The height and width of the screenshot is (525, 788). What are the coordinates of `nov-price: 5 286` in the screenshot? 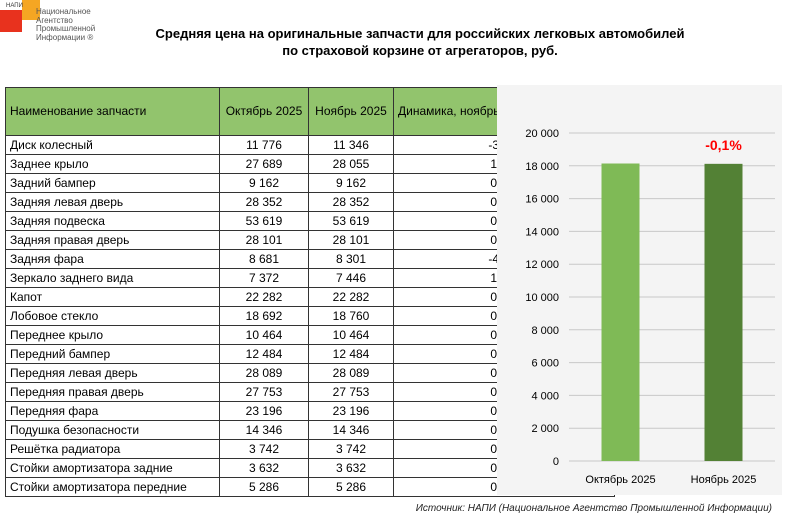 It's located at (351, 487).